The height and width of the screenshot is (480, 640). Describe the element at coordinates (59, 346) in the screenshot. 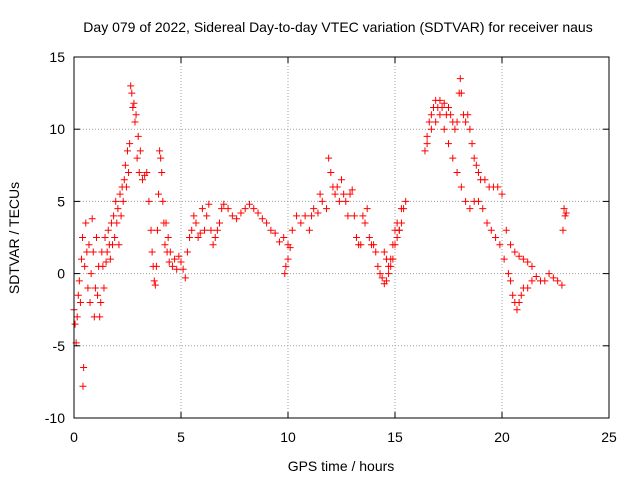

I see `y-tick-label: -5` at that location.